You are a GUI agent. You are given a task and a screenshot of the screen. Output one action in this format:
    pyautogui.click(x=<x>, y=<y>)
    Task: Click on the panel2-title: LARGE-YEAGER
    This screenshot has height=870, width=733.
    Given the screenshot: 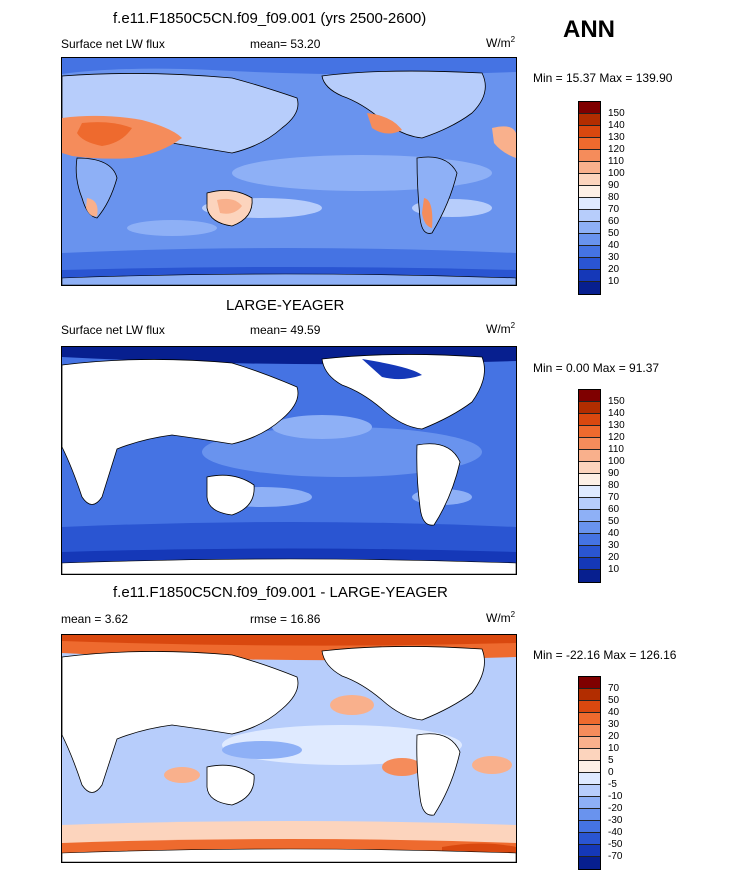 What is the action you would take?
    pyautogui.click(x=285, y=305)
    